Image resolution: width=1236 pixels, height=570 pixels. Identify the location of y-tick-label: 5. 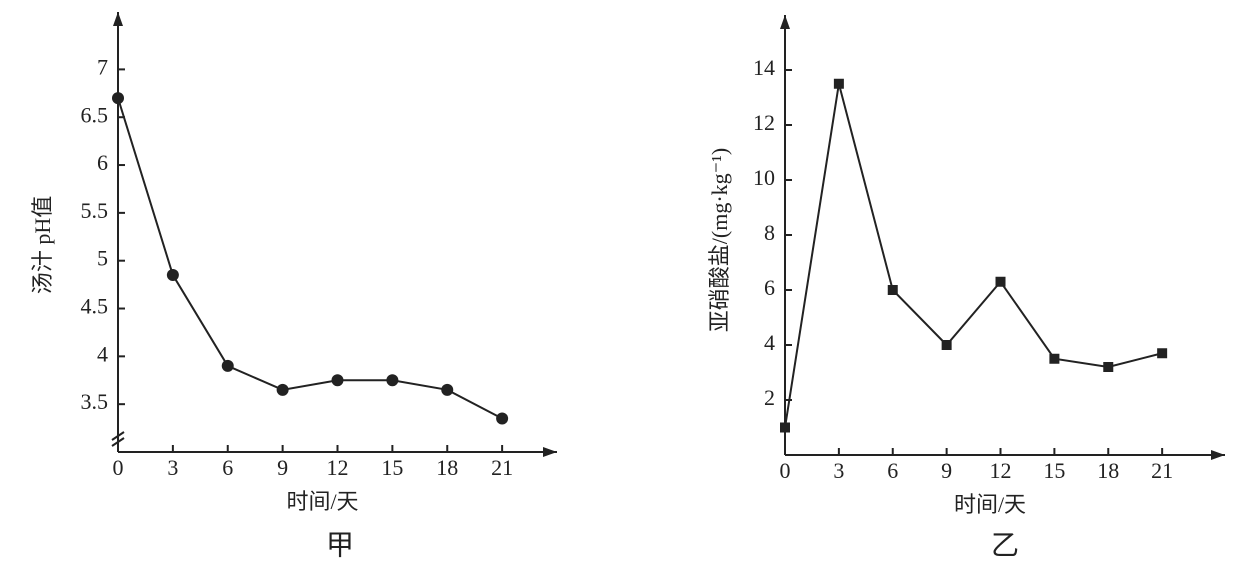
(102, 258).